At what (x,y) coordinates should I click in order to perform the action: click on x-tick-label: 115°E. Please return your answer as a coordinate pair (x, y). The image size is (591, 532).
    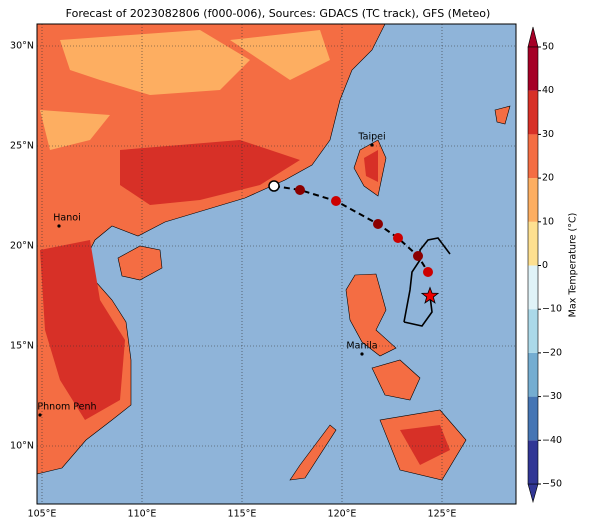
    Looking at the image, I should click on (242, 514).